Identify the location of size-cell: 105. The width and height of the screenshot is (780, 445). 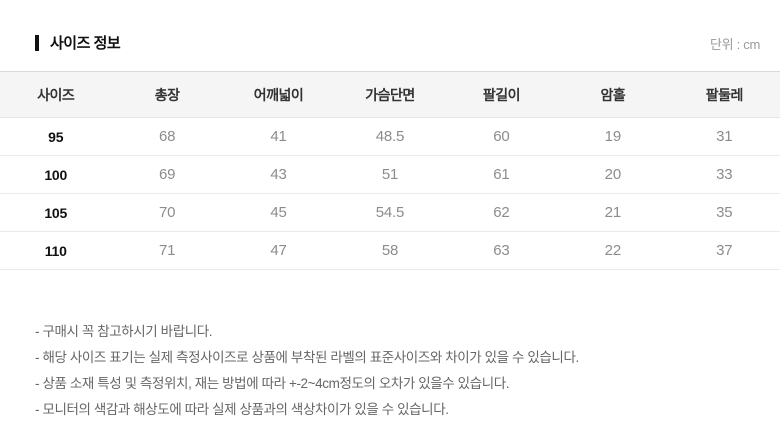
(56, 212).